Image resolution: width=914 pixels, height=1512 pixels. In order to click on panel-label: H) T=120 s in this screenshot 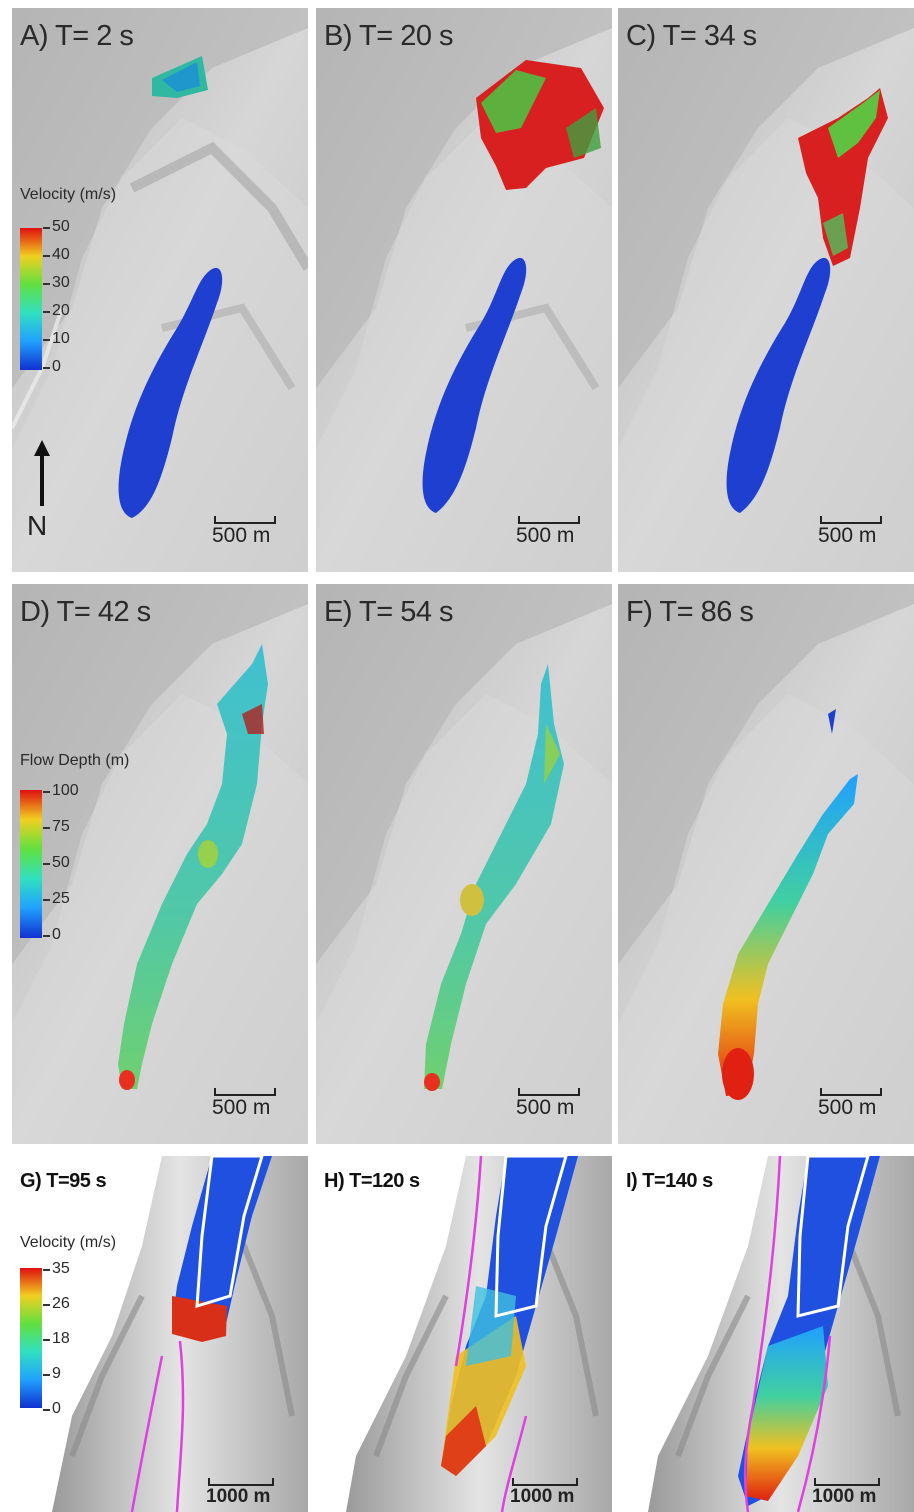, I will do `click(372, 1181)`.